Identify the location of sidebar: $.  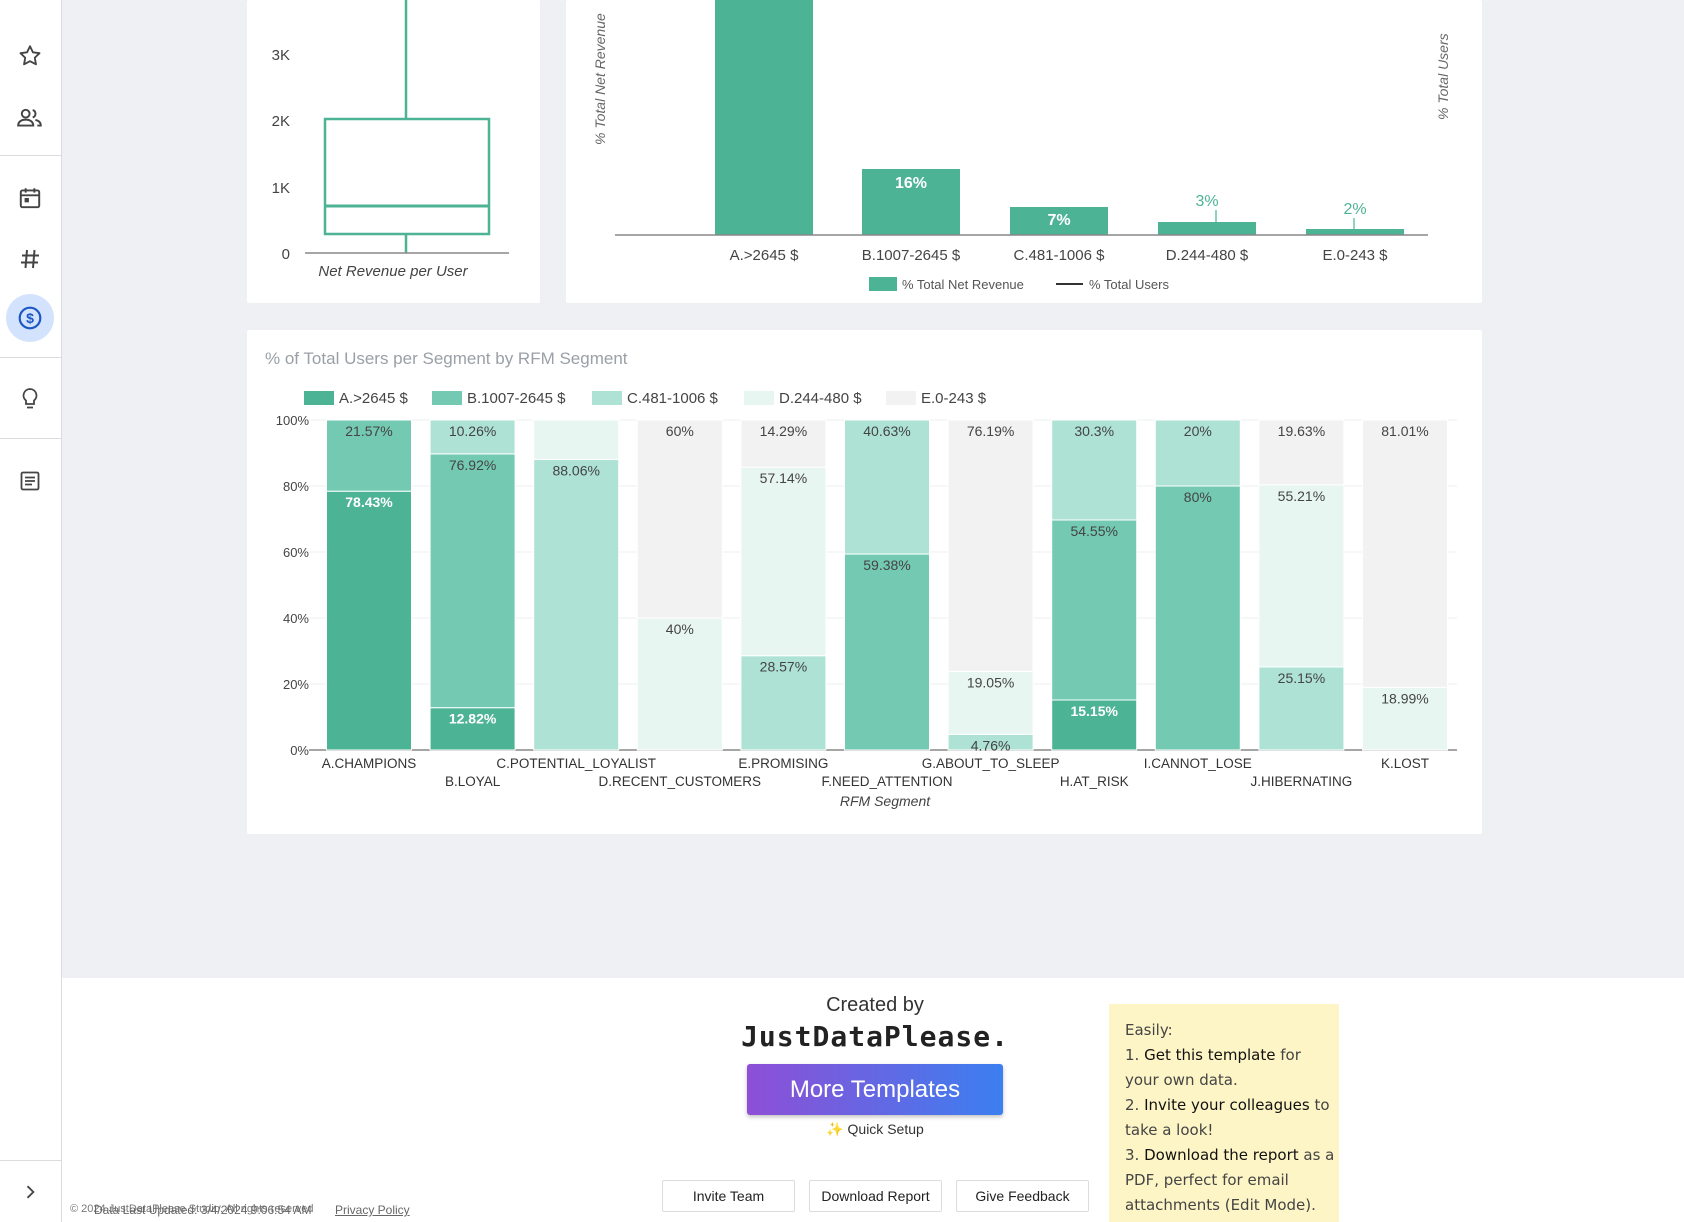
(31, 611).